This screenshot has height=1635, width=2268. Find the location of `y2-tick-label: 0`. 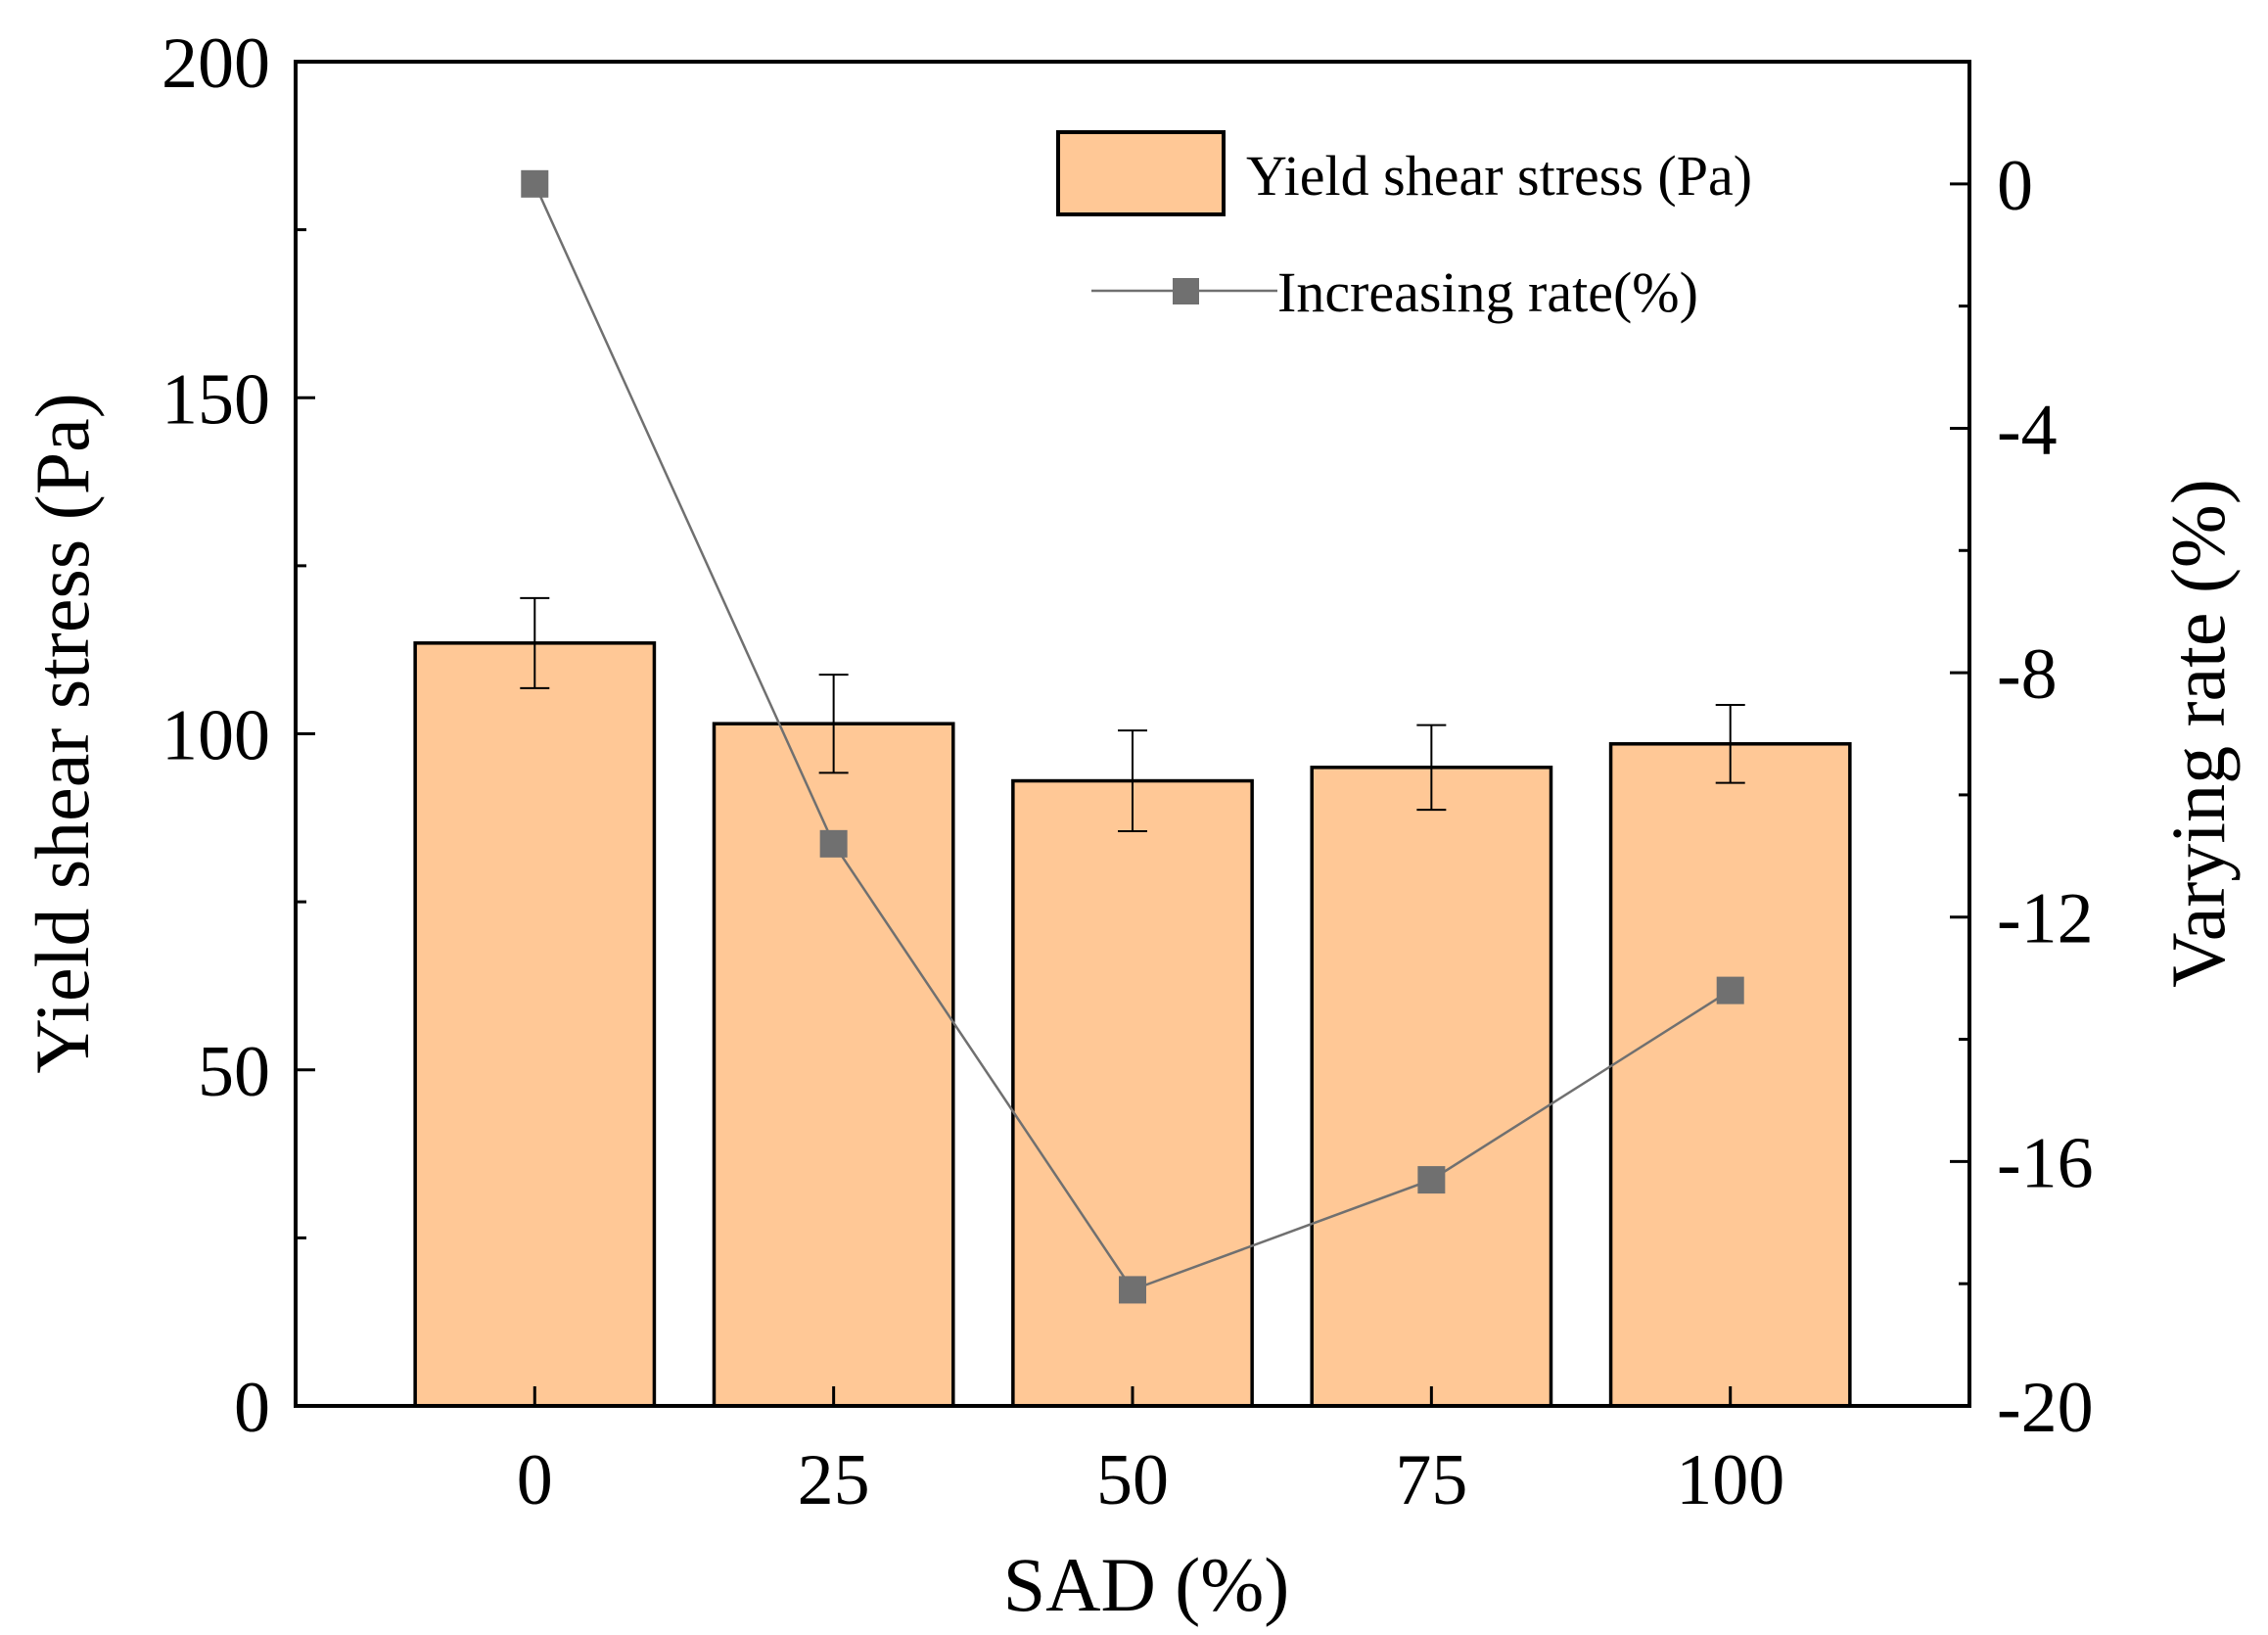

y2-tick-label: 0 is located at coordinates (2015, 186).